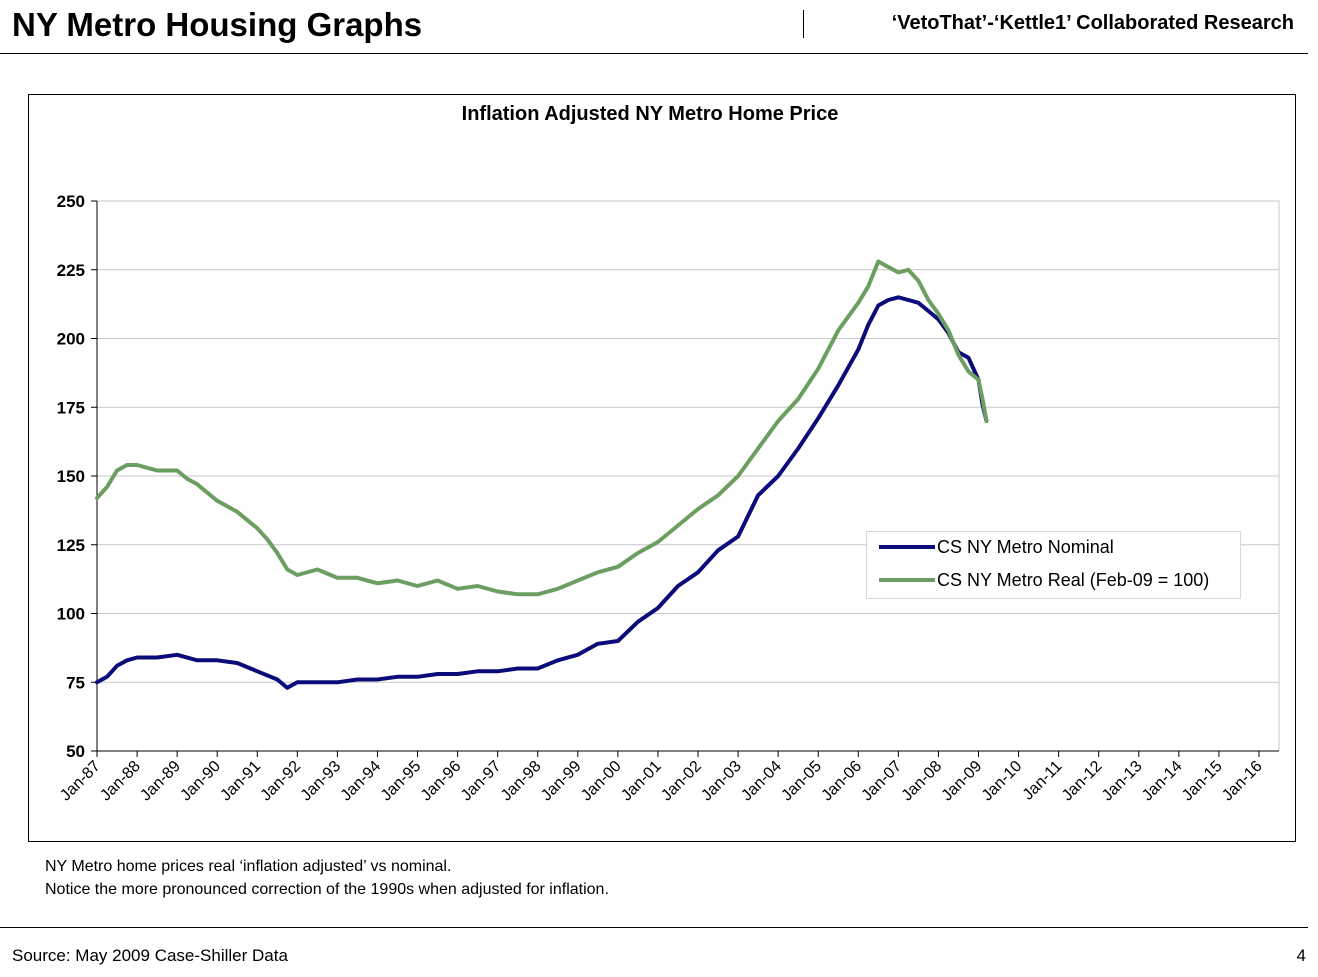  I want to click on x-tick-label: Jan-92, so click(281, 781).